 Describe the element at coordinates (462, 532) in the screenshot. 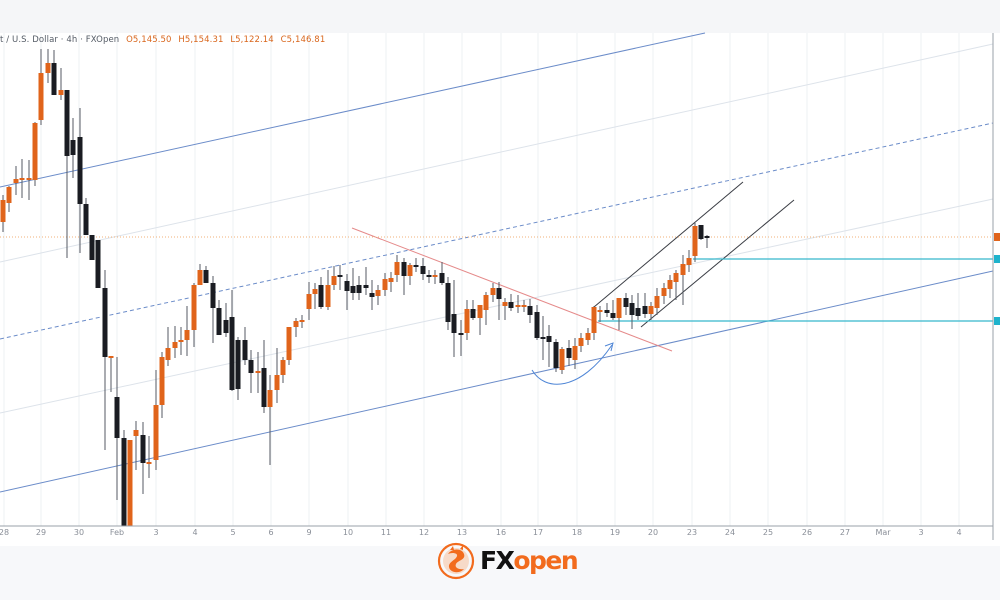

I see `x-axis-label: 13` at that location.